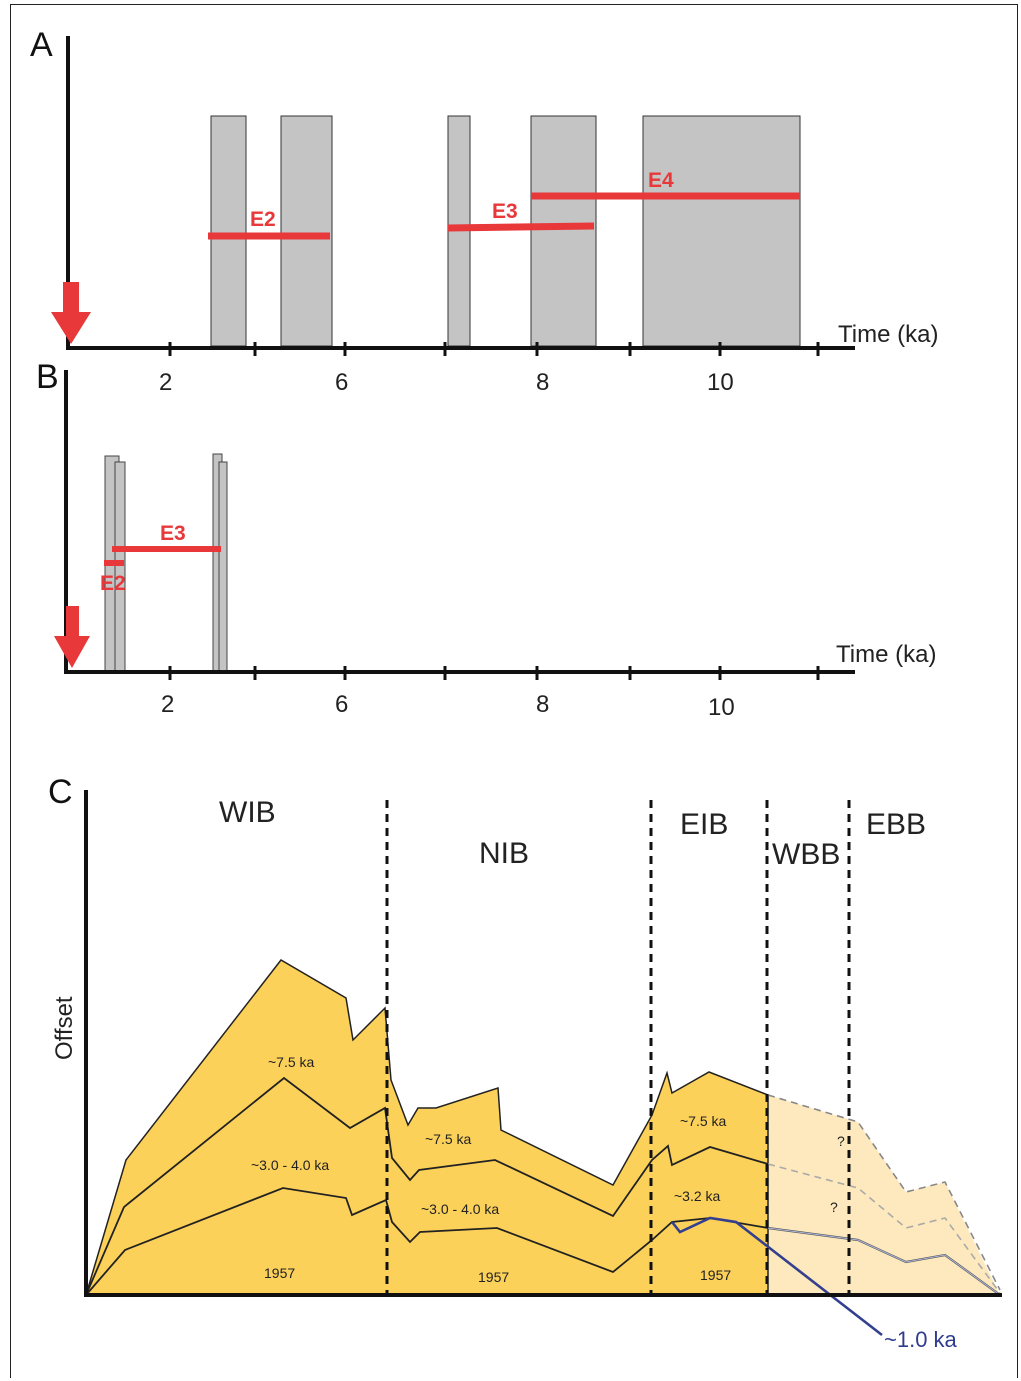 The height and width of the screenshot is (1381, 1021). I want to click on event-label-e4: E4, so click(661, 180).